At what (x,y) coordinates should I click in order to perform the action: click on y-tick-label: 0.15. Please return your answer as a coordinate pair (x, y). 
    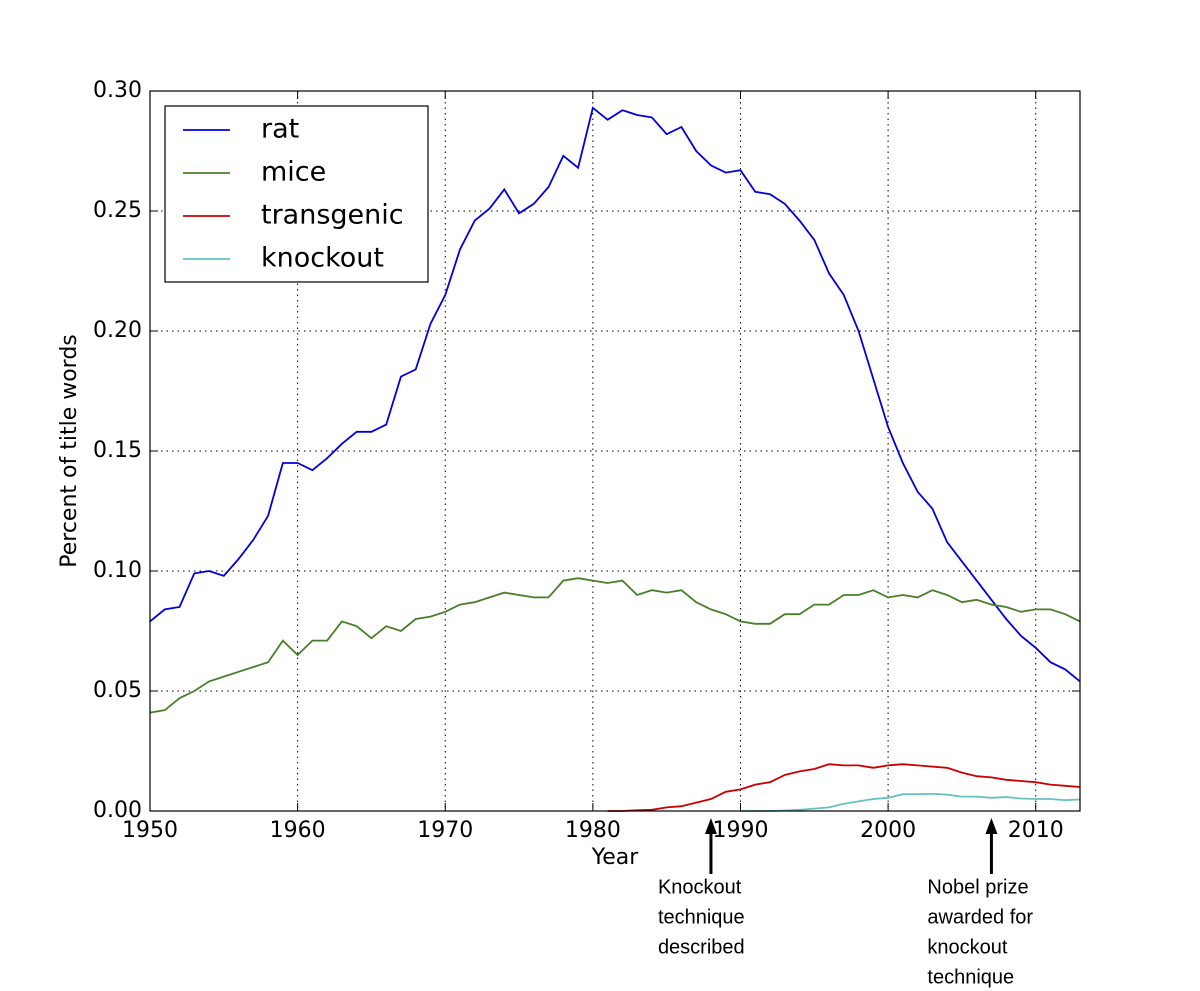
    Looking at the image, I should click on (117, 450).